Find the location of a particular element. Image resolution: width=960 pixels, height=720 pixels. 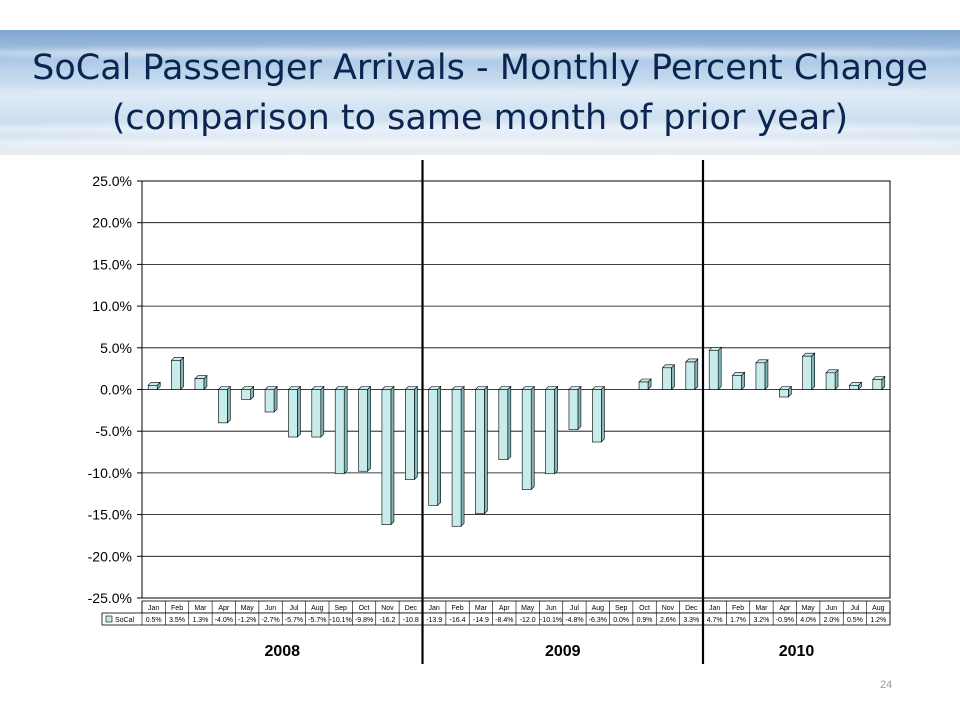

data-table-value: -10.1% is located at coordinates (551, 620).